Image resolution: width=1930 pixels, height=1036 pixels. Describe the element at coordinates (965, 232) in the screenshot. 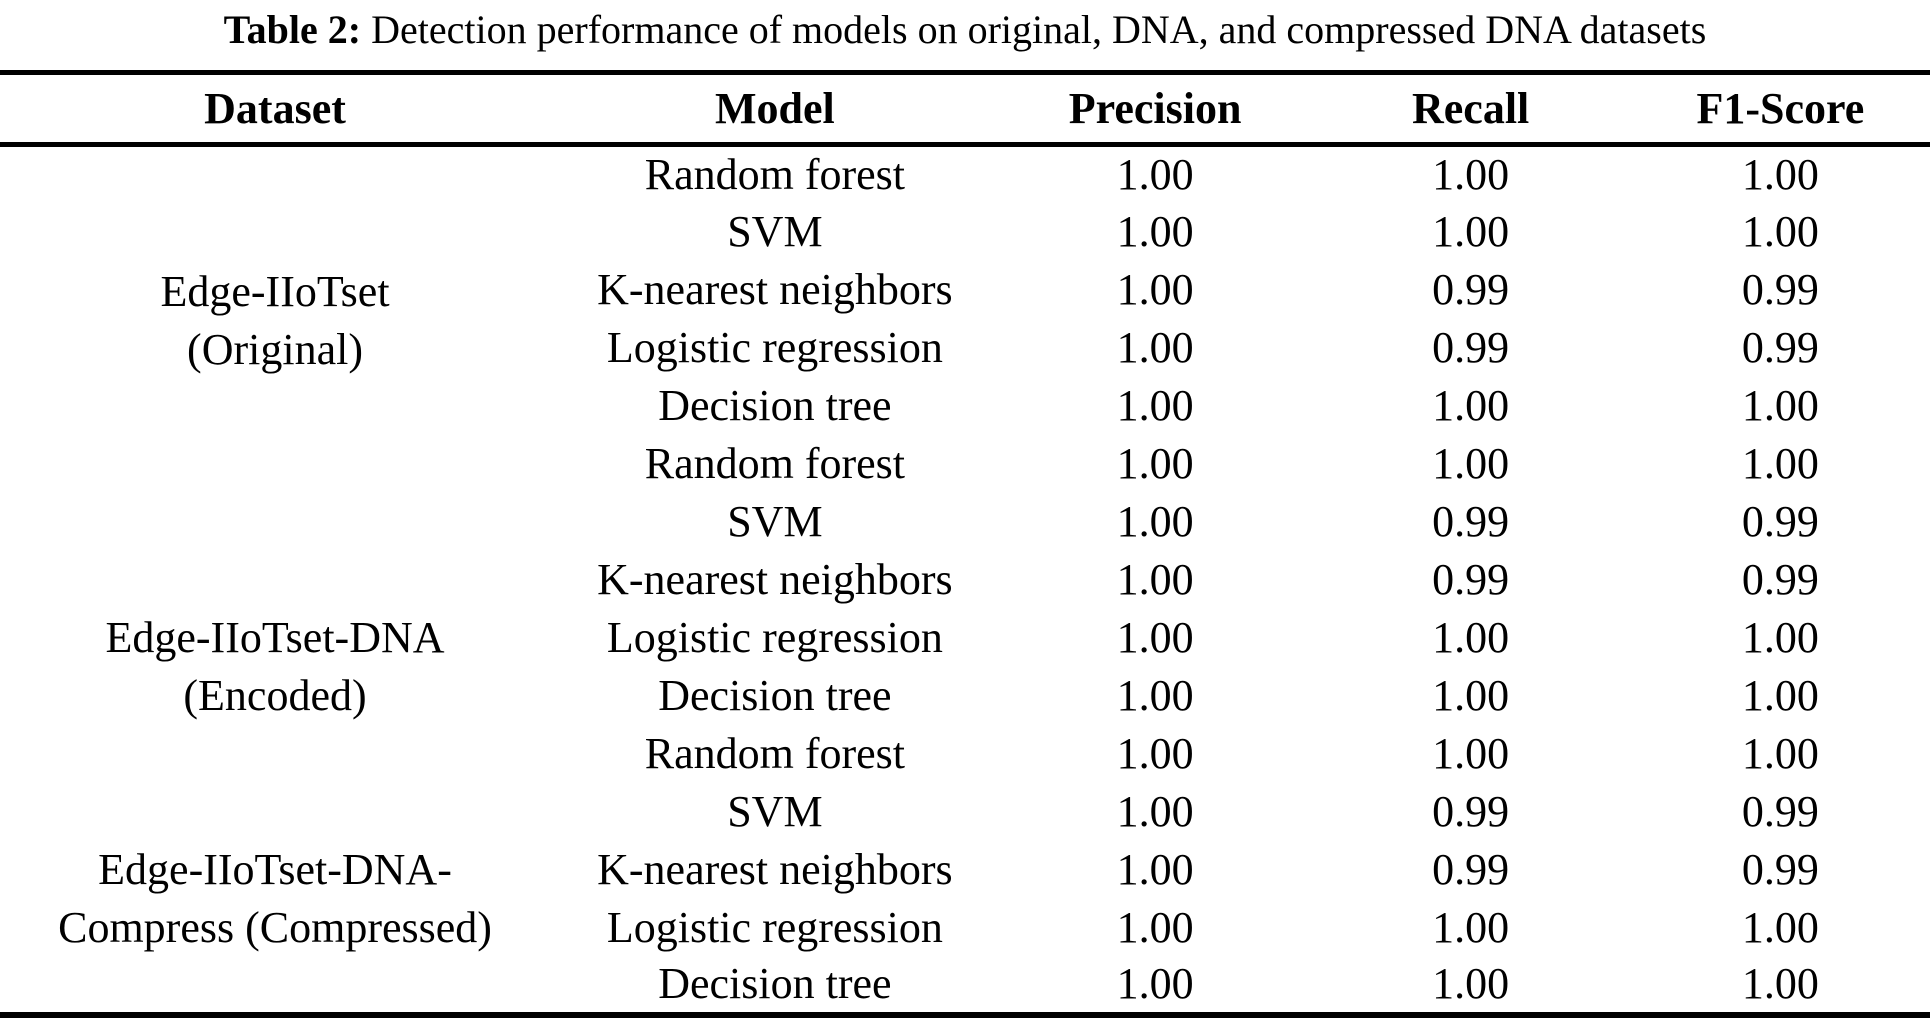

I see `table-row: SVM 1.00 1.00 1.00` at that location.